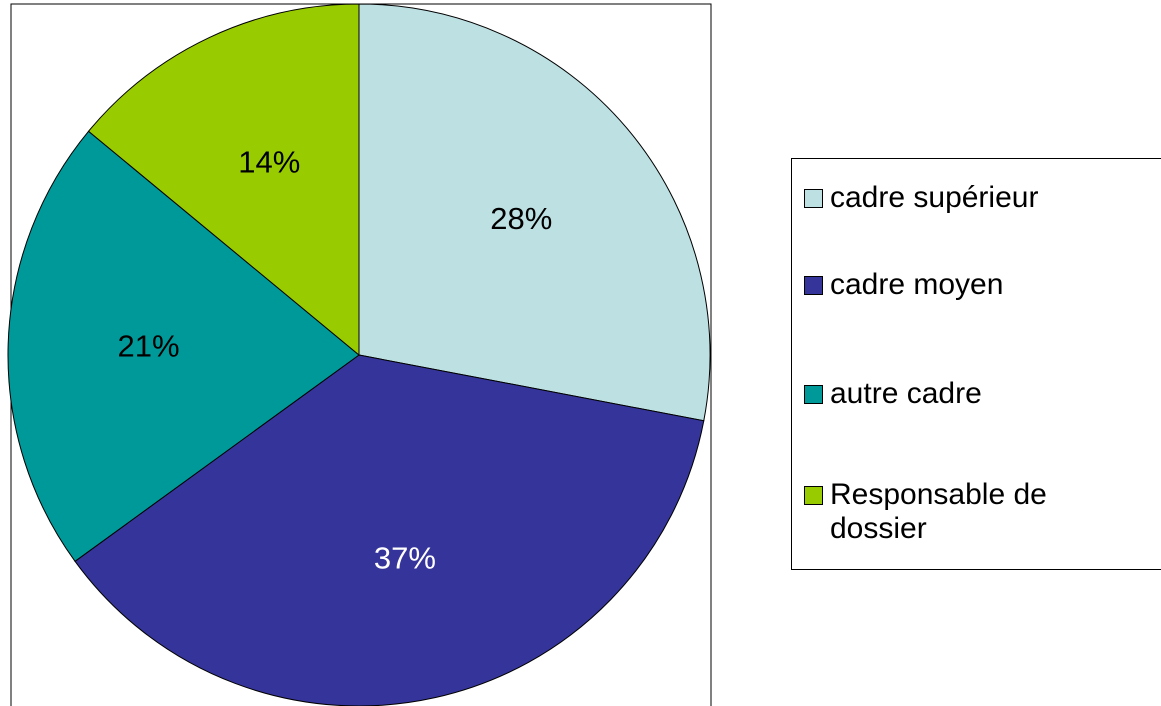  What do you see at coordinates (906, 393) in the screenshot?
I see `legend-label: autre cadre` at bounding box center [906, 393].